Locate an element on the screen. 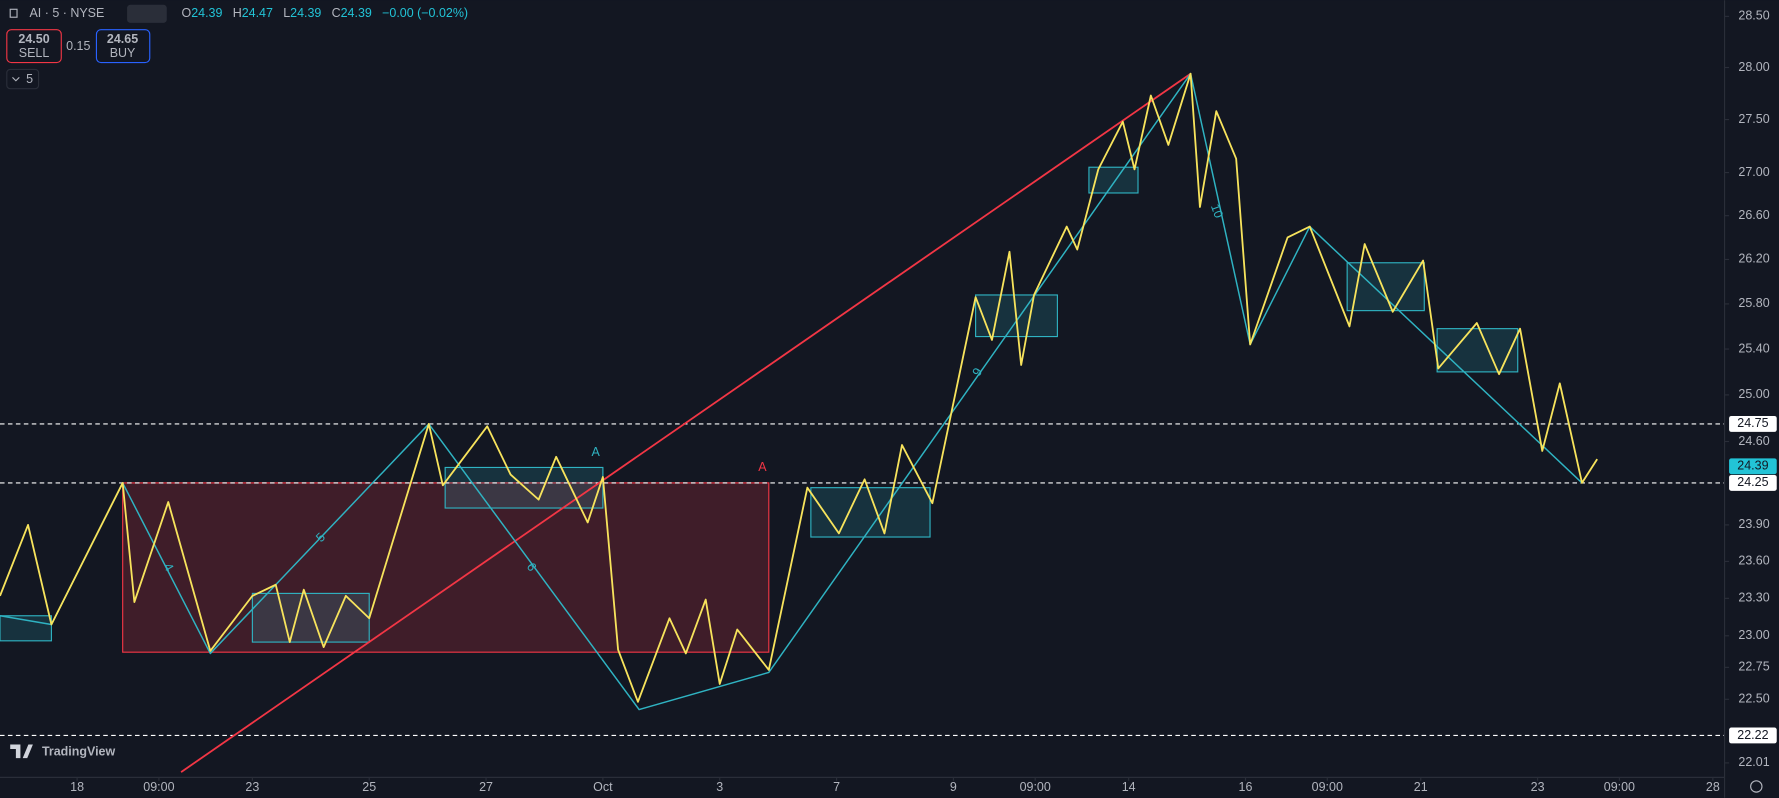  logo: TradingView is located at coordinates (79, 752).